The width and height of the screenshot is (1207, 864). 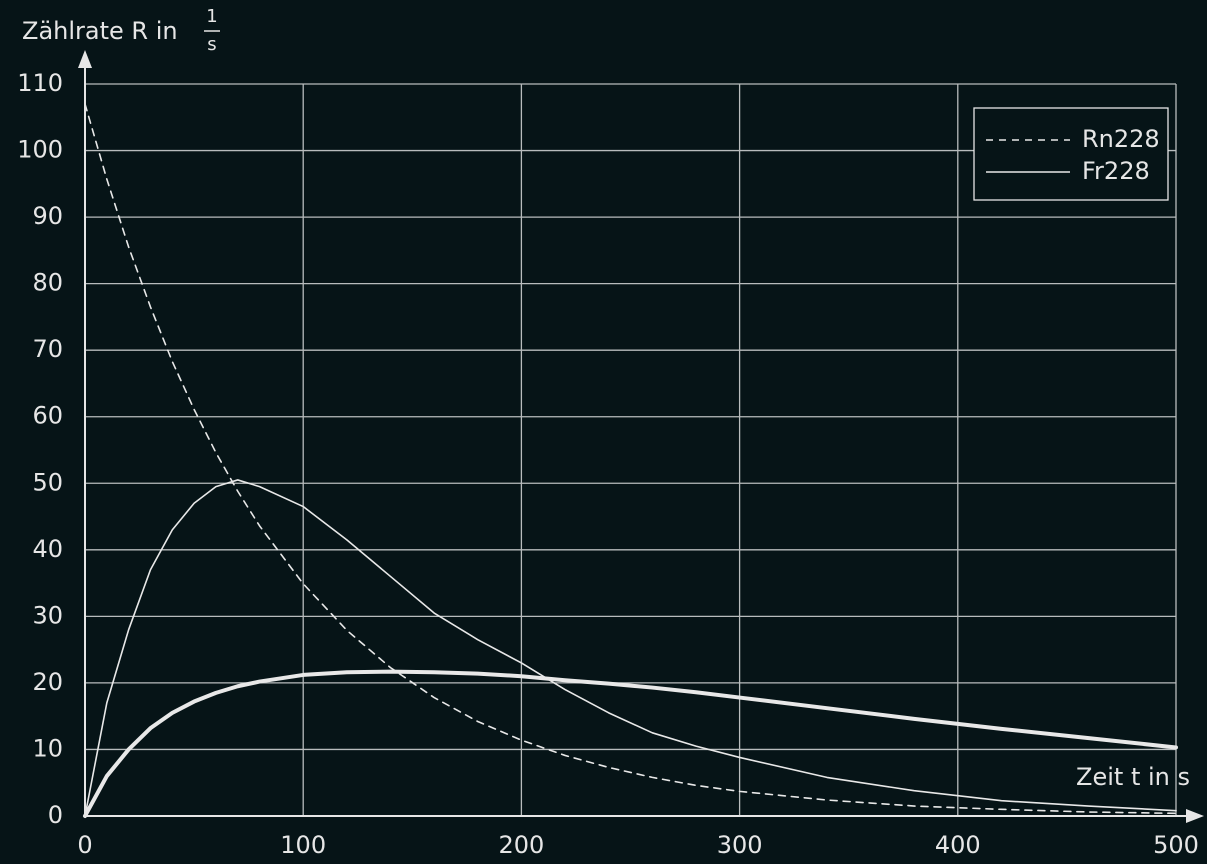 I want to click on x-tick-label: 300, so click(x=740, y=845).